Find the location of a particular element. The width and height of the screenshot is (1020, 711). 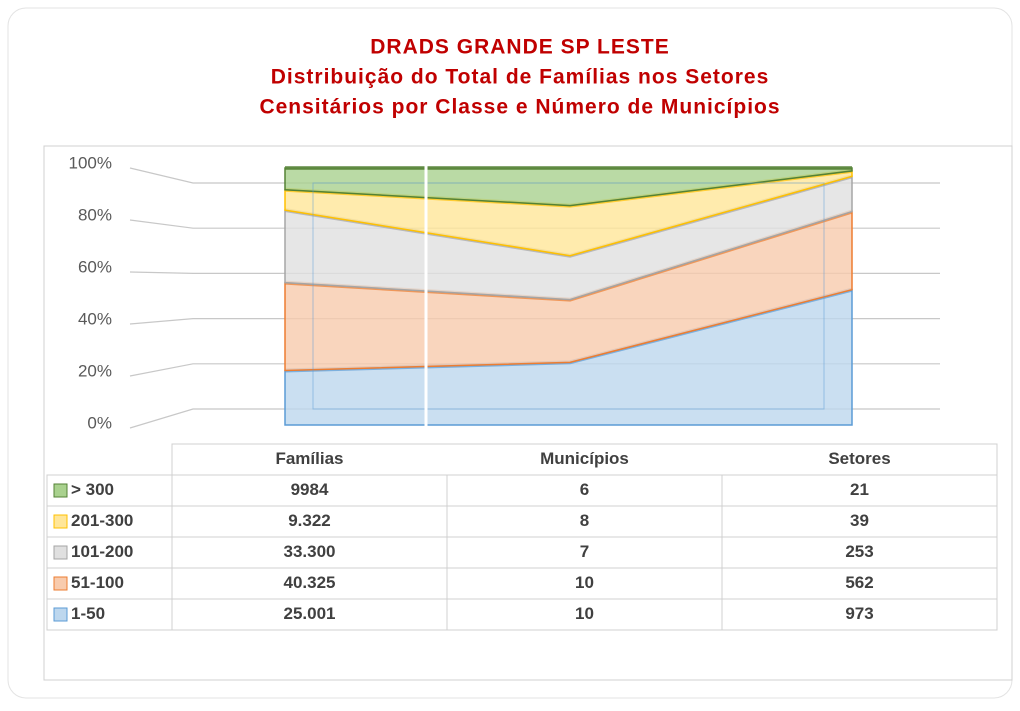

chart-title: DRADS GRANDE SP LESTE is located at coordinates (520, 47).